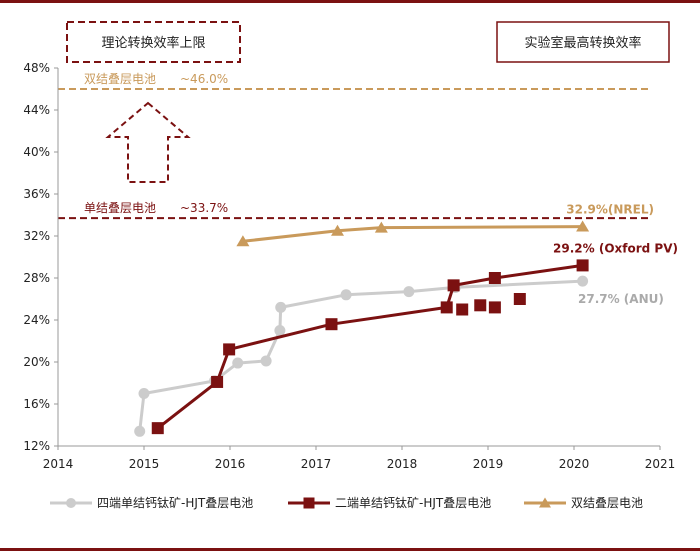 The width and height of the screenshot is (700, 551). Describe the element at coordinates (36, 236) in the screenshot. I see `y-tick-label: 32%` at that location.